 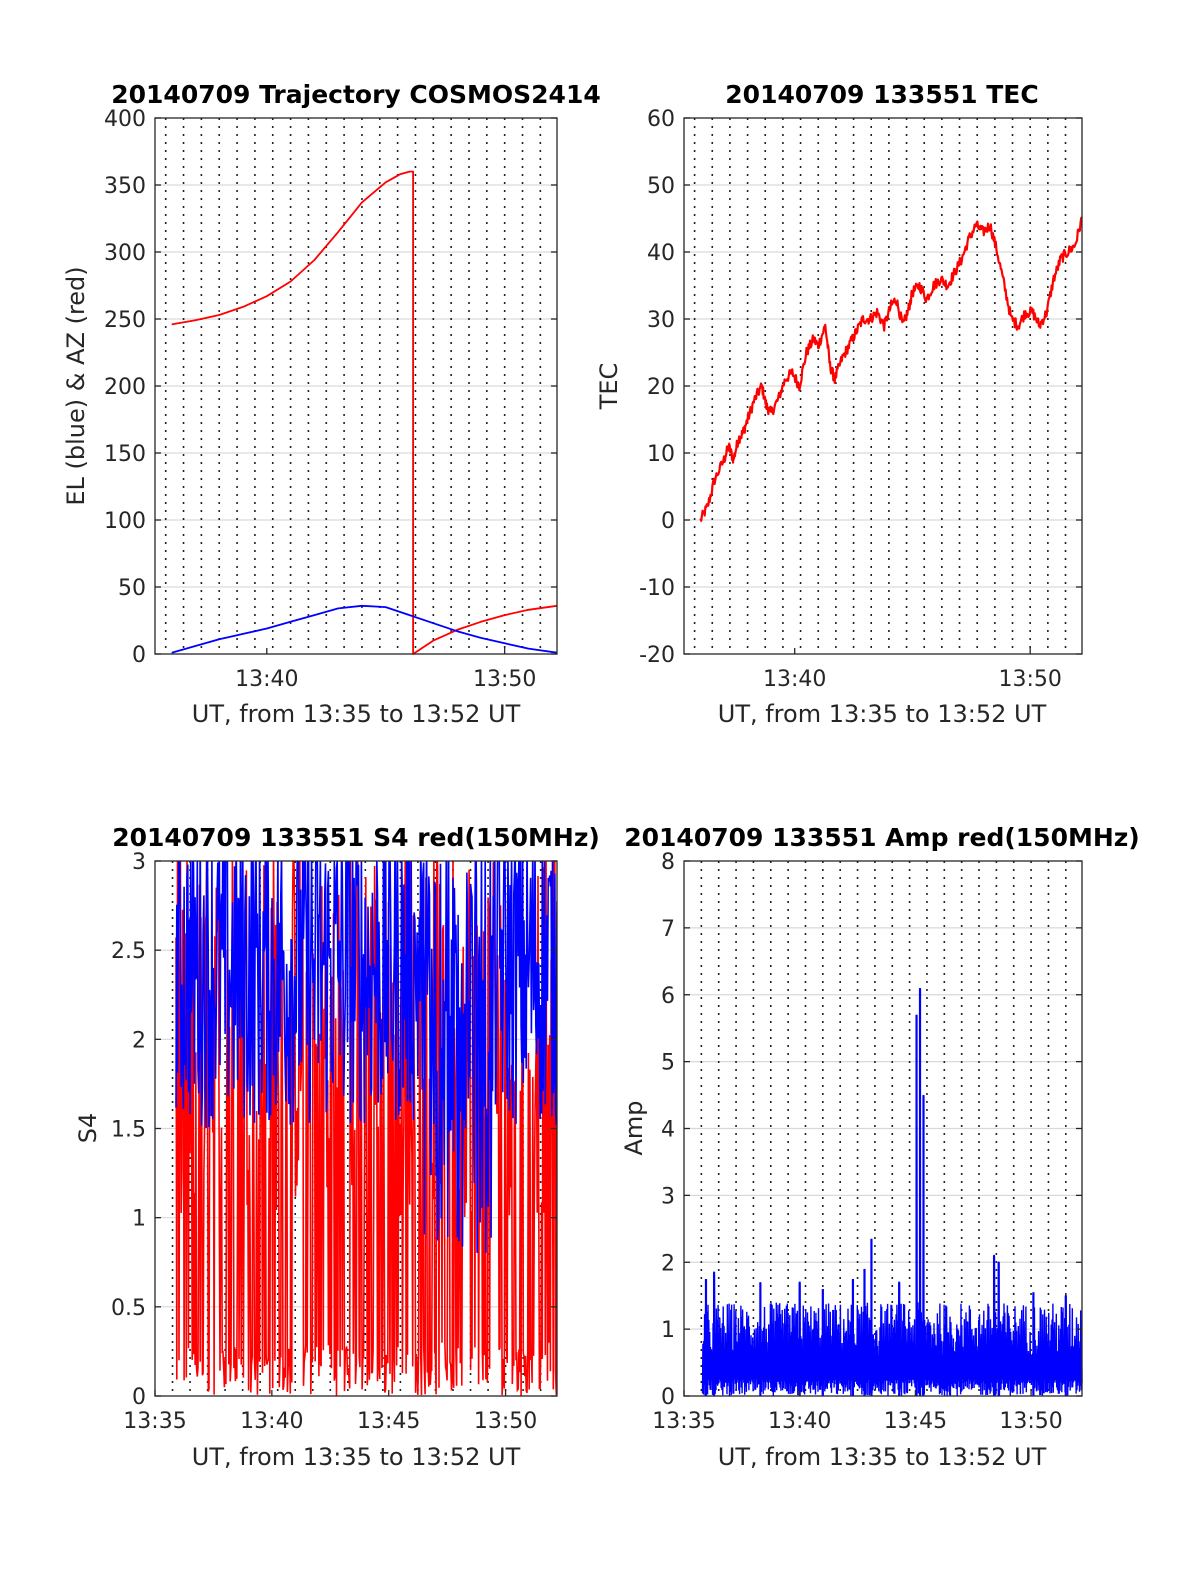 What do you see at coordinates (668, 929) in the screenshot?
I see `y-tick-label: 7` at bounding box center [668, 929].